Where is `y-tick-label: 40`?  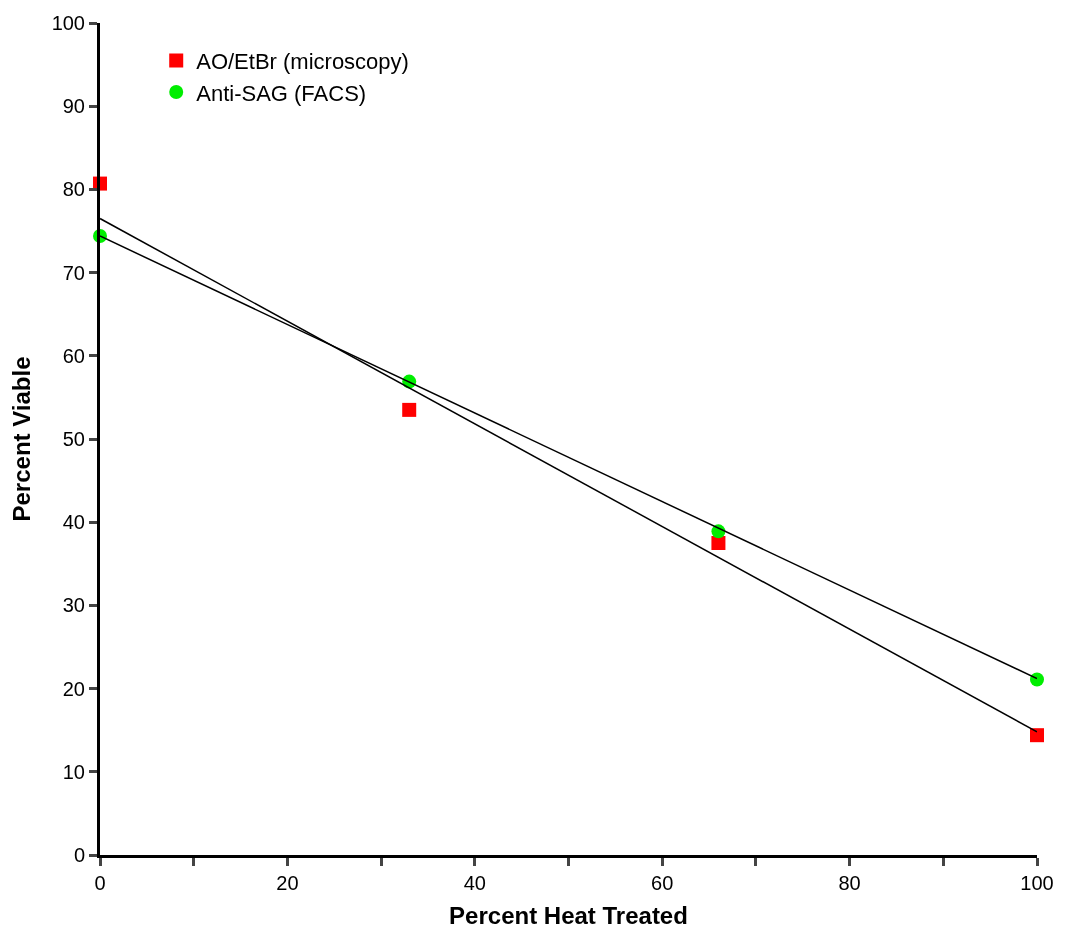
y-tick-label: 40 is located at coordinates (73, 522).